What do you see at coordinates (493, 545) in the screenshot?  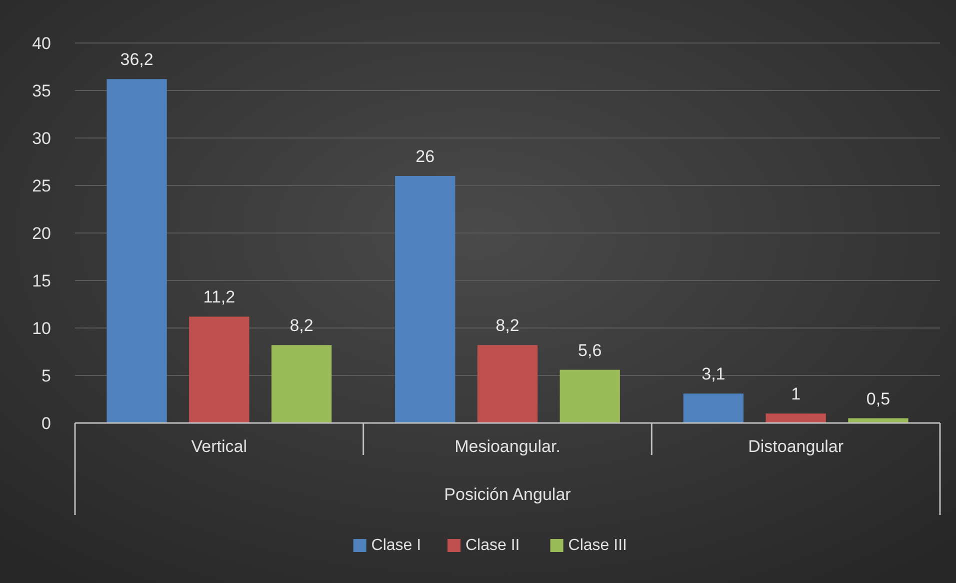 I see `legend-label: Clase II` at bounding box center [493, 545].